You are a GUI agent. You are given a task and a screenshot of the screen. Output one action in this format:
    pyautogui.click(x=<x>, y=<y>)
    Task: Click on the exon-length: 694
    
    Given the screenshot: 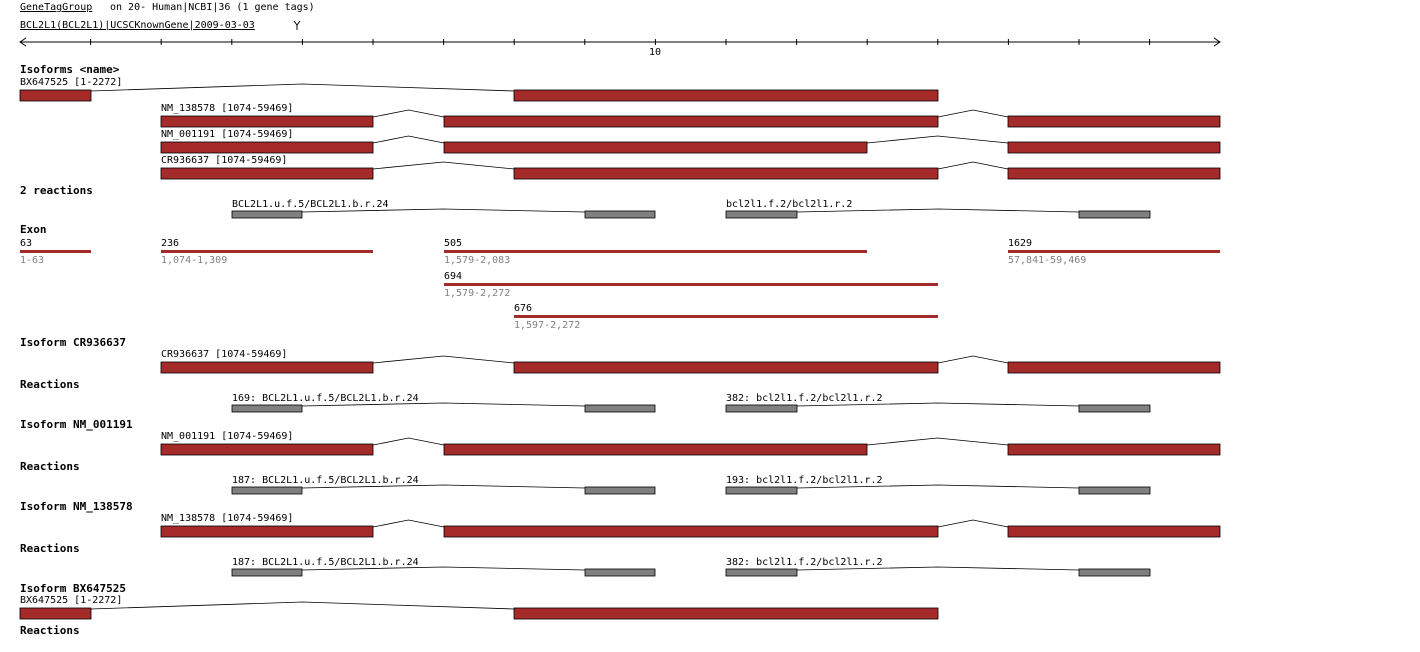 What is the action you would take?
    pyautogui.click(x=453, y=276)
    